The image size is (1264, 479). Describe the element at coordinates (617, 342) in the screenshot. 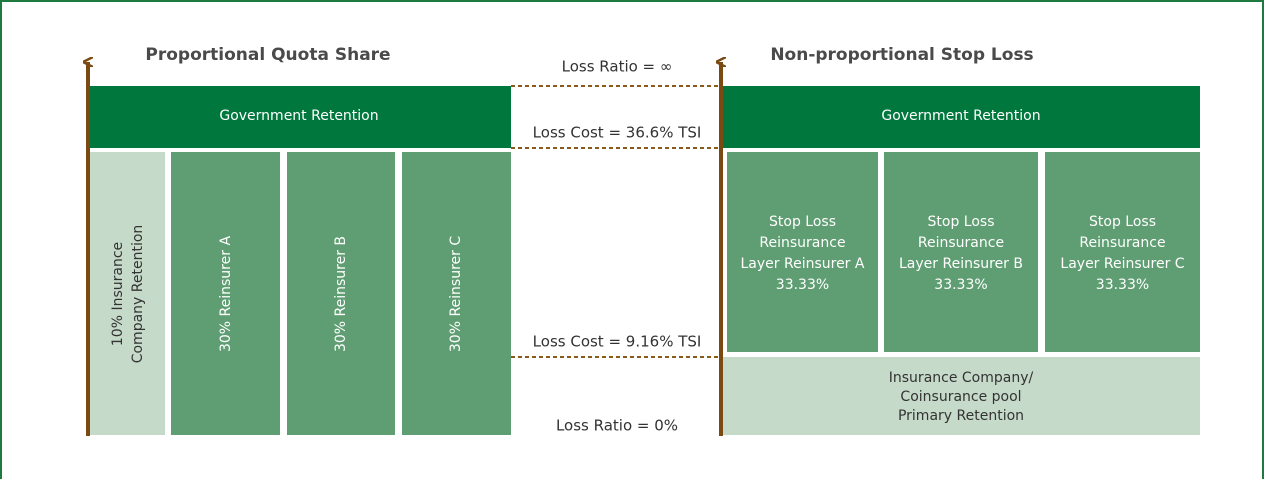

I see `loss-cost-label: Loss Cost = 9.16% TSI` at that location.